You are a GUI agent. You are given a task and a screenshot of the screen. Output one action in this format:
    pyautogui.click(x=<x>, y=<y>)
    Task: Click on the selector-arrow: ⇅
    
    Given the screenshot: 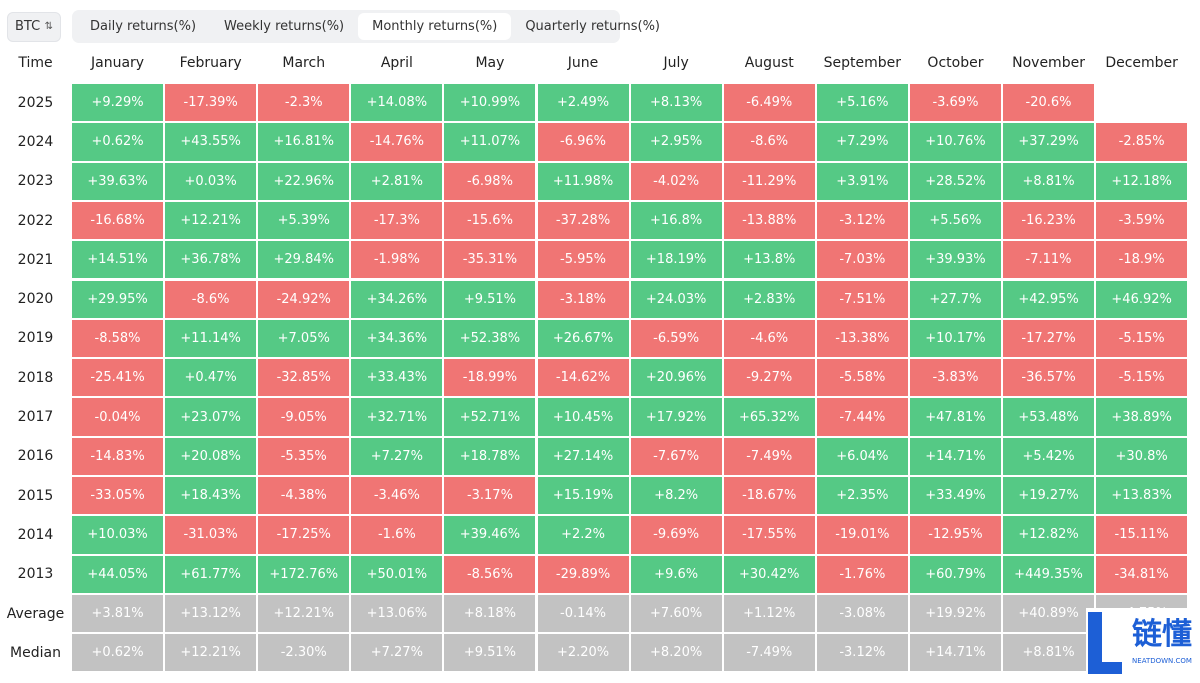 What is the action you would take?
    pyautogui.click(x=48, y=26)
    